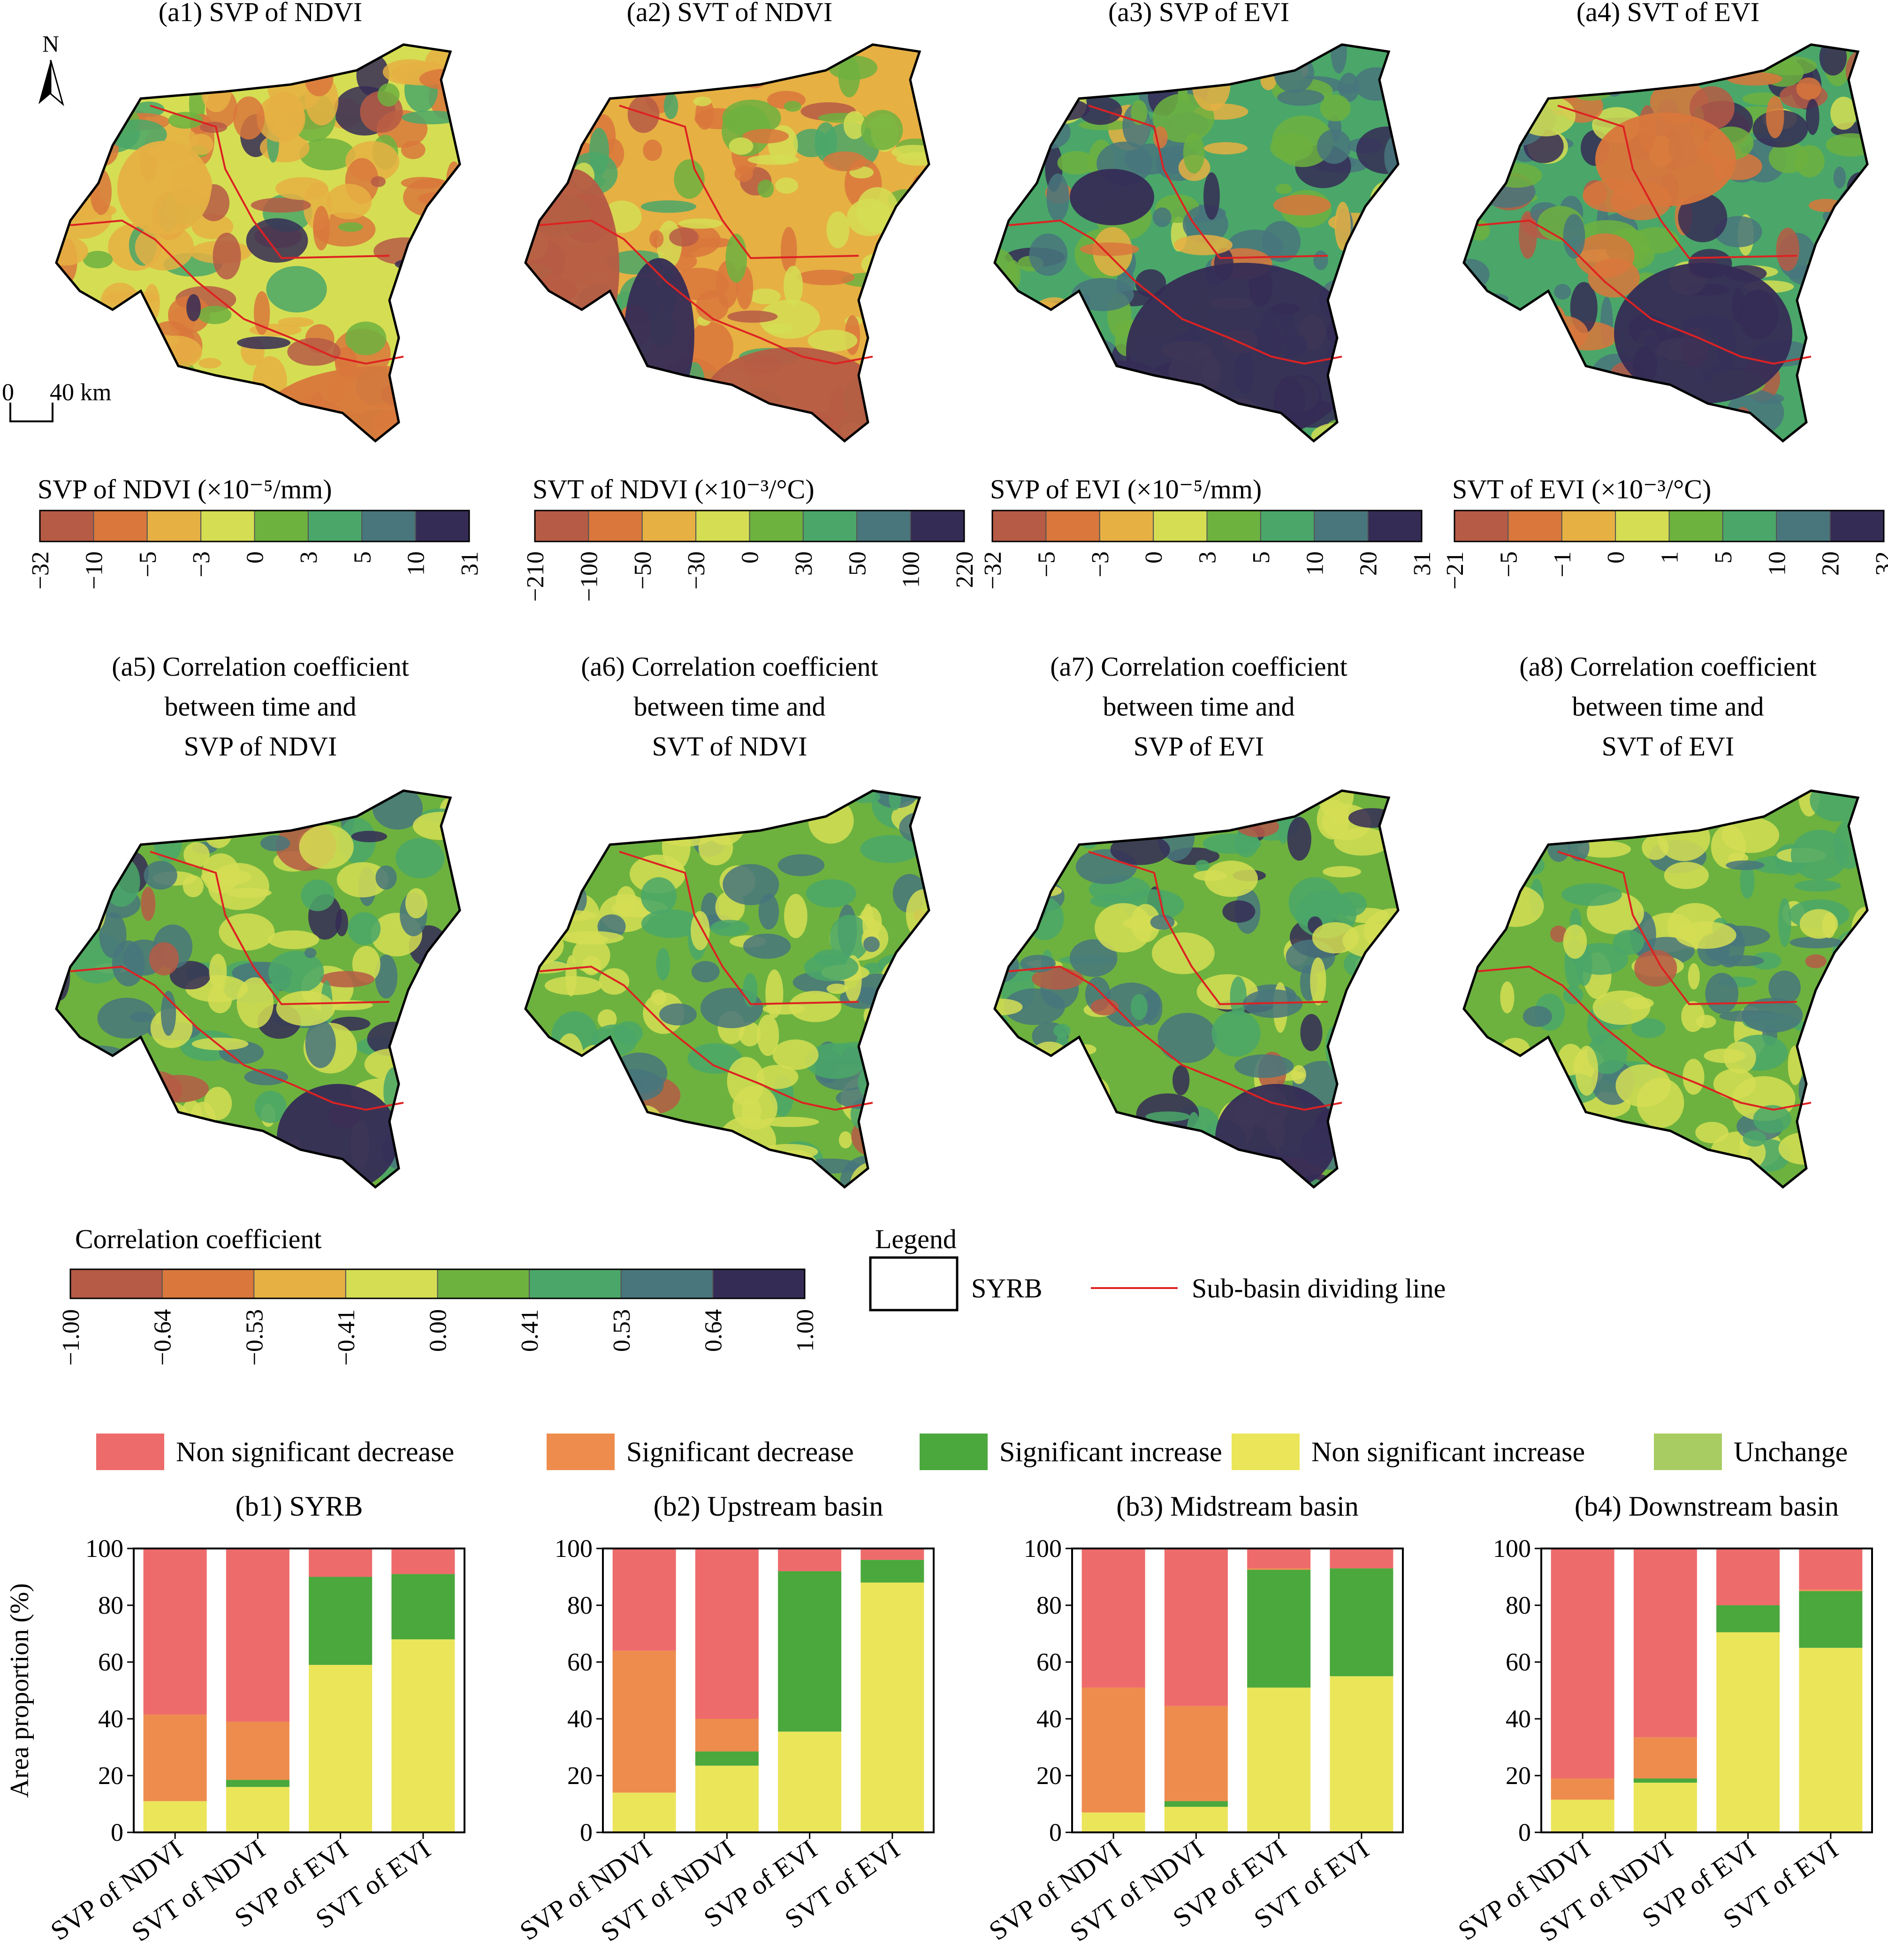  I want to click on colorbar-tick: 1, so click(1670, 557).